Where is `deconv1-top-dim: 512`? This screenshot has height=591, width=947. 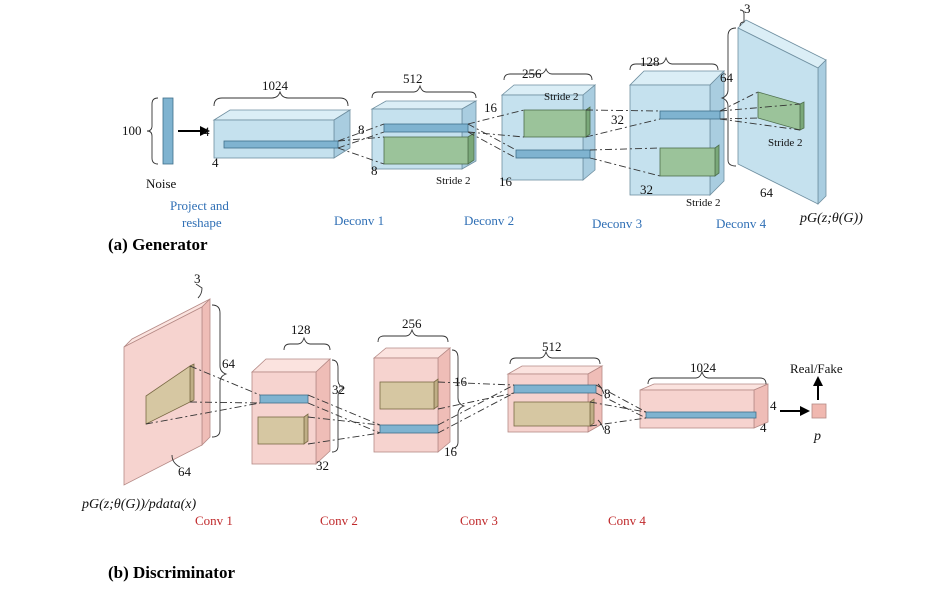
deconv1-top-dim: 512 is located at coordinates (413, 78).